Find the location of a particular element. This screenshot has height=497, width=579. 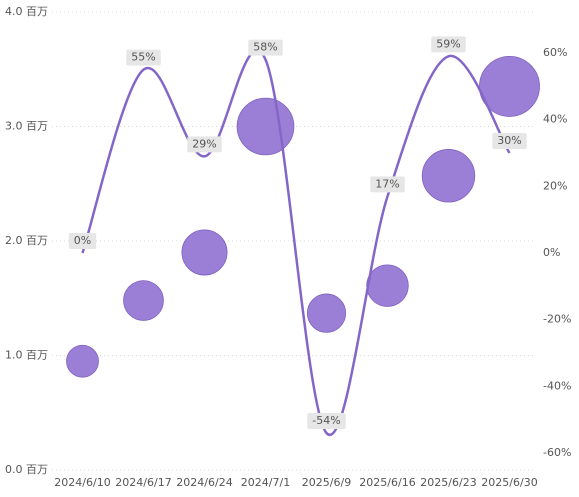

x-tick-label: 2024/6/24 is located at coordinates (204, 482).